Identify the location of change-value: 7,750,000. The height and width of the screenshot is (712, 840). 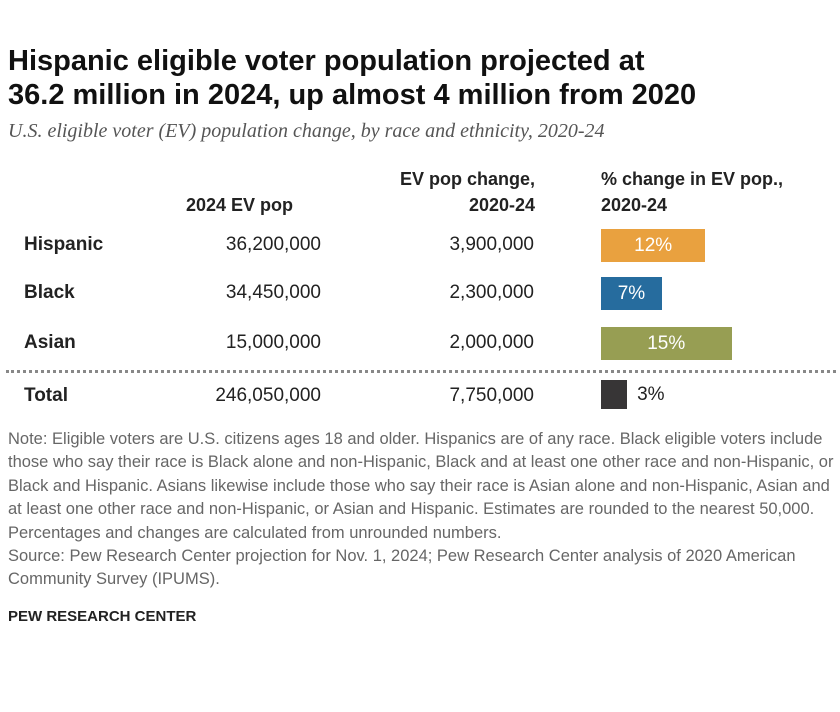
(491, 395).